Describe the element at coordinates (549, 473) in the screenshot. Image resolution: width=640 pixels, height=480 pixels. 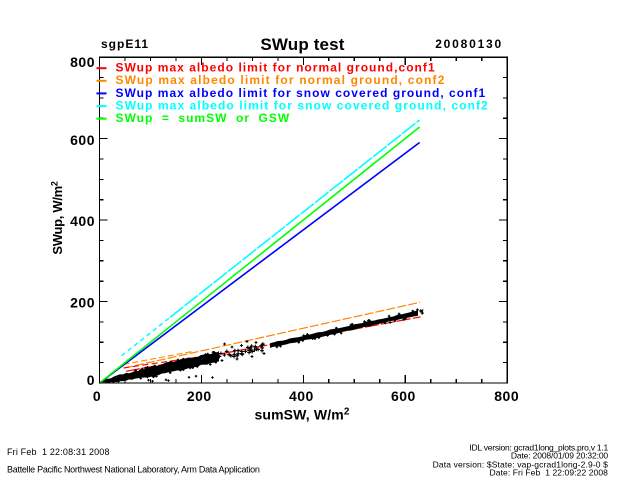
I see `svg-text: Date: Fri Feb 1 22:09:22 2008` at that location.